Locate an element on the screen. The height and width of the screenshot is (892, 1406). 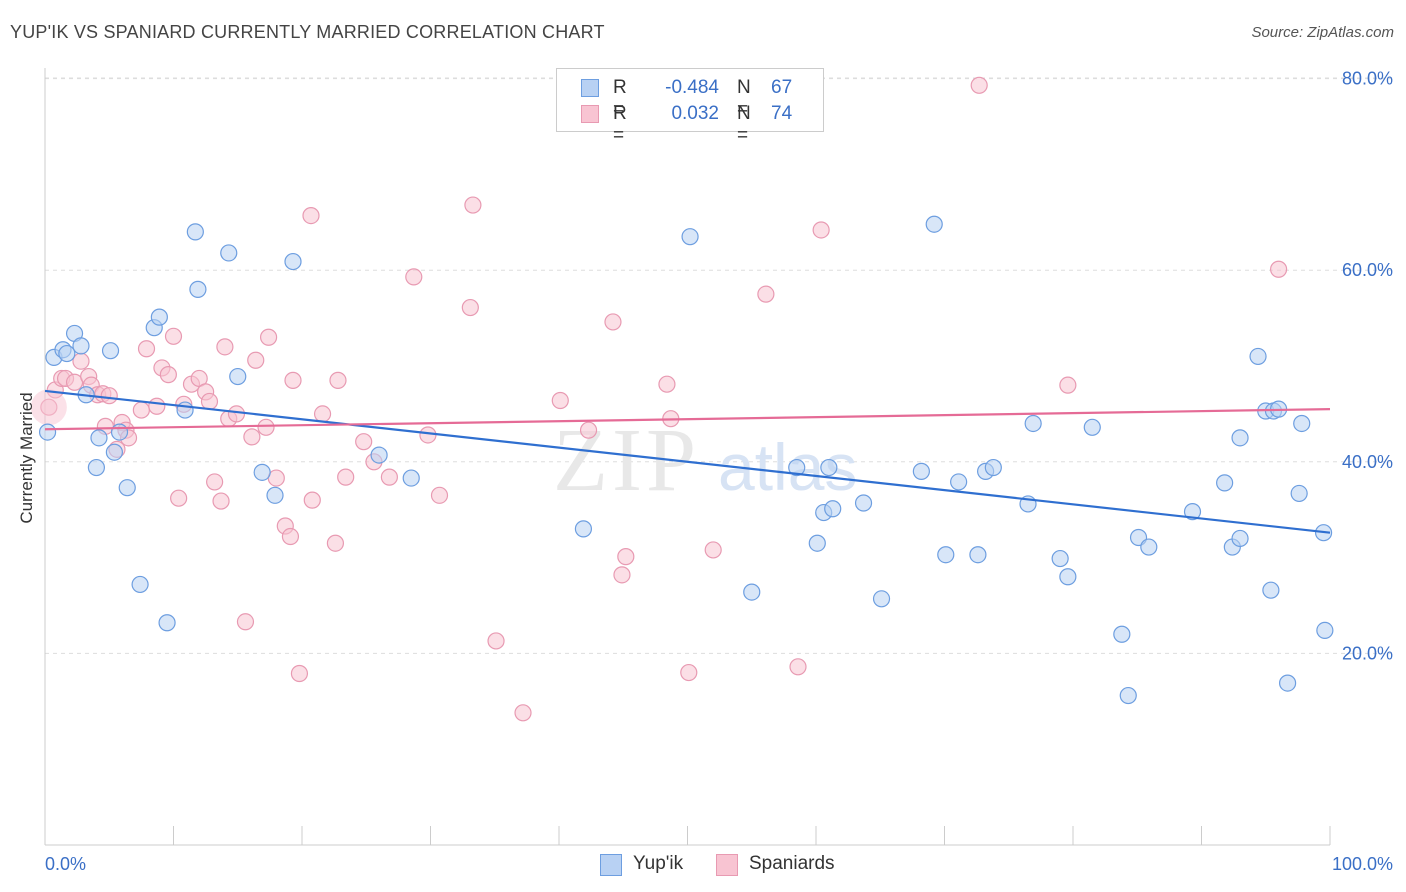
yupik-legend-label: Yup'ik is located at coordinates (658, 863).